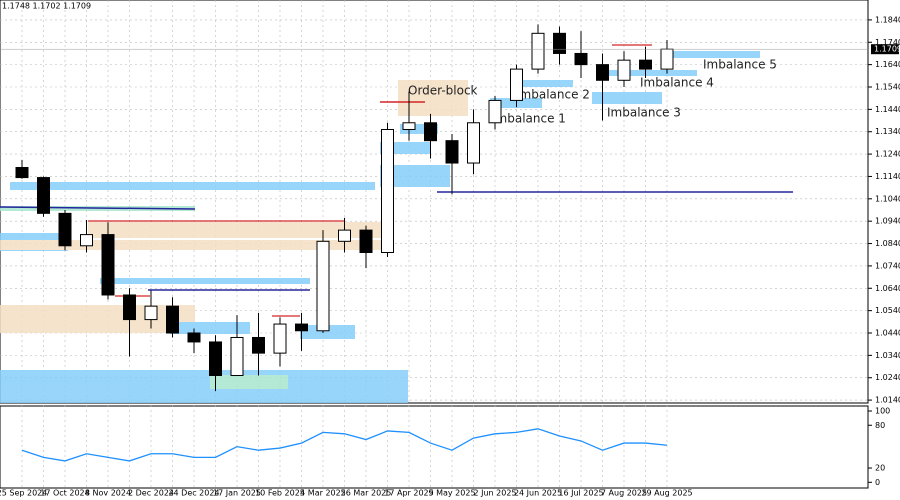  I want to click on y-tick-label: 80, so click(880, 425).